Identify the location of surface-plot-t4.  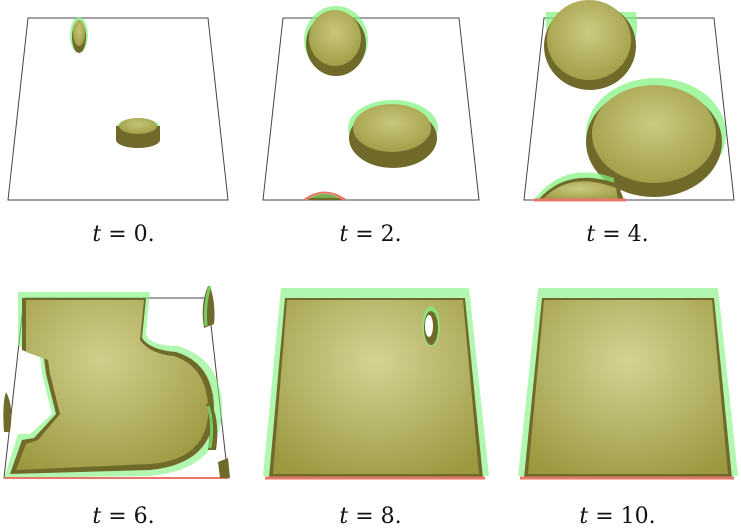
(629, 101).